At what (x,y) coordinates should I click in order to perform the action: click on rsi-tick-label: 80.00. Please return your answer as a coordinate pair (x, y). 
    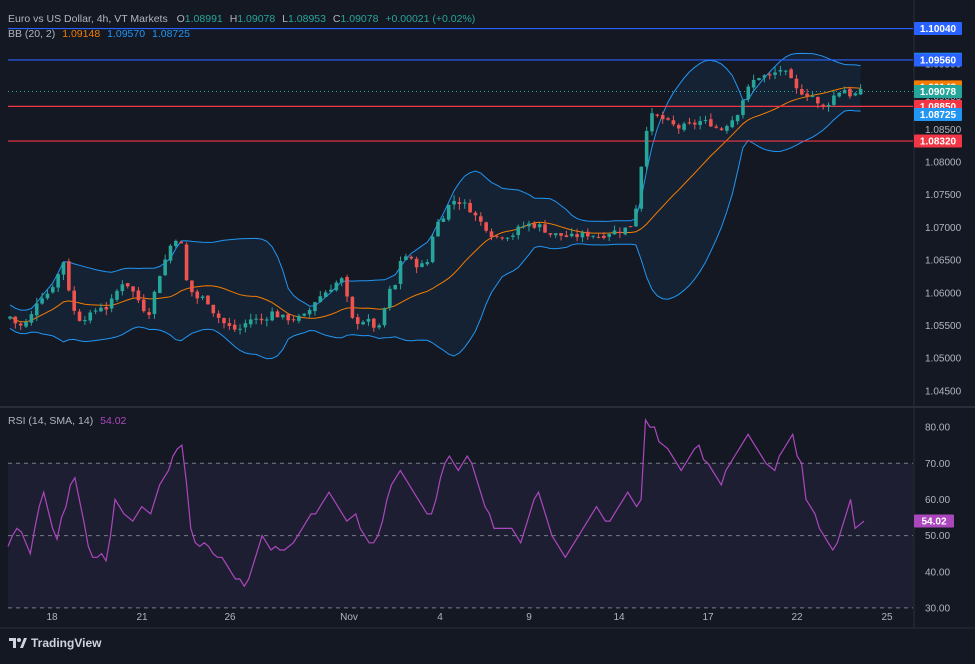
    Looking at the image, I should click on (937, 428).